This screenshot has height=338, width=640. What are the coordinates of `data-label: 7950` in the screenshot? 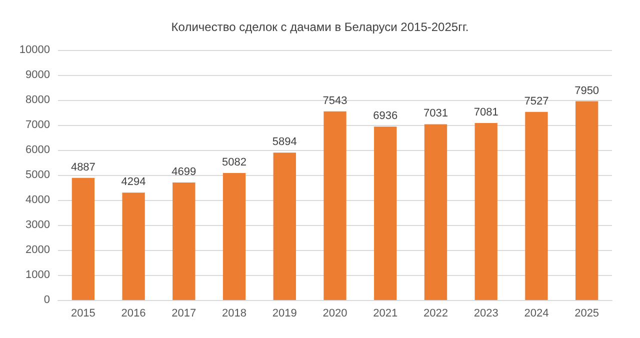 It's located at (587, 90).